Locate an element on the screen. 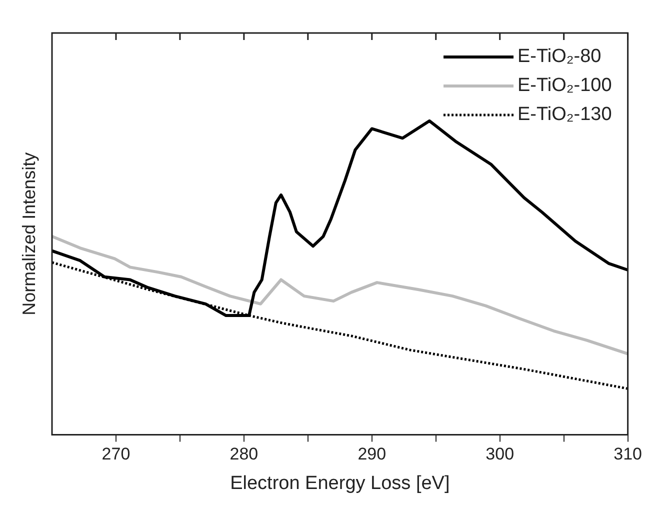 The width and height of the screenshot is (653, 507). legend-label: E-TiO₂-100 is located at coordinates (565, 85).